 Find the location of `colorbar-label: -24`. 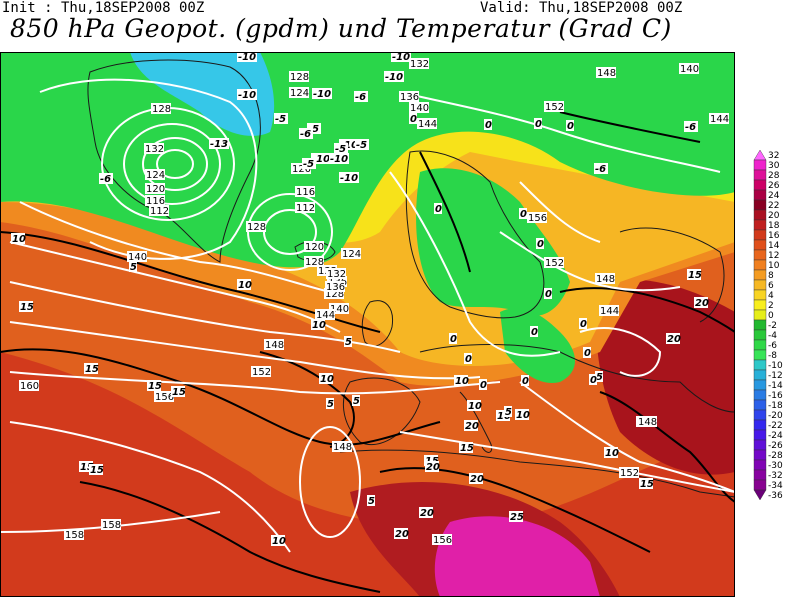

colorbar-label: -24 is located at coordinates (775, 436).